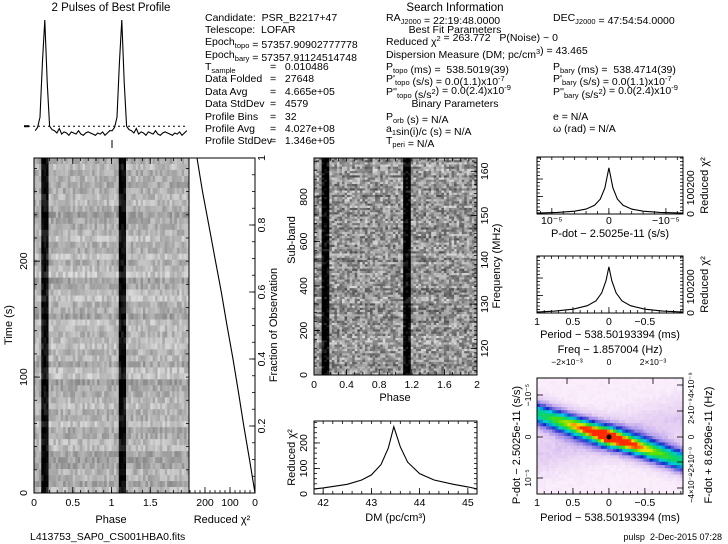 Image resolution: width=728 pixels, height=544 pixels. What do you see at coordinates (255, 503) in the screenshot?
I see `x-tick-label: 0` at bounding box center [255, 503].